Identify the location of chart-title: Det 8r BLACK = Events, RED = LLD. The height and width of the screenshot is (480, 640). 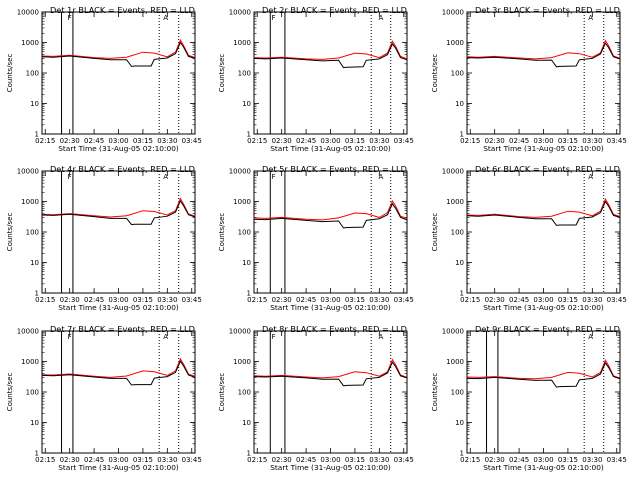
(334, 329).